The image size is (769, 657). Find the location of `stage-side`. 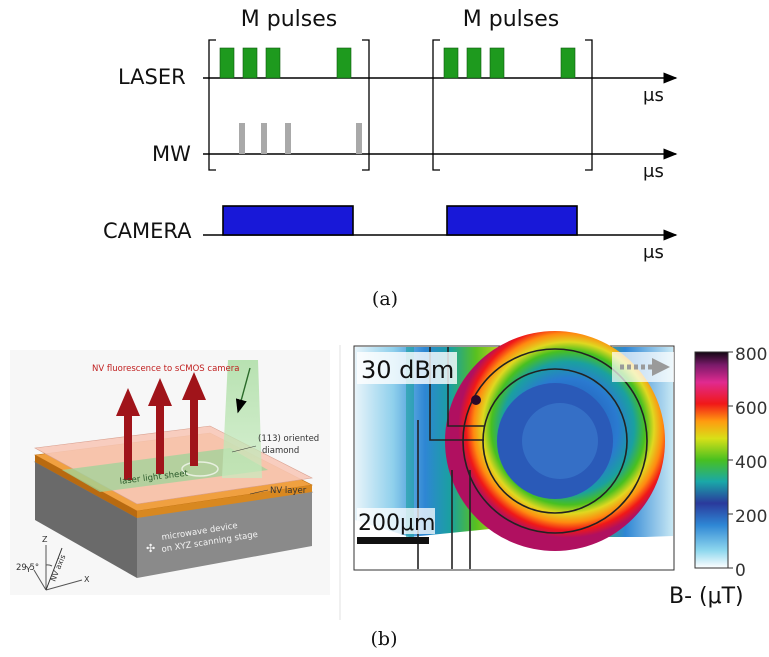

stage-side is located at coordinates (86, 520).